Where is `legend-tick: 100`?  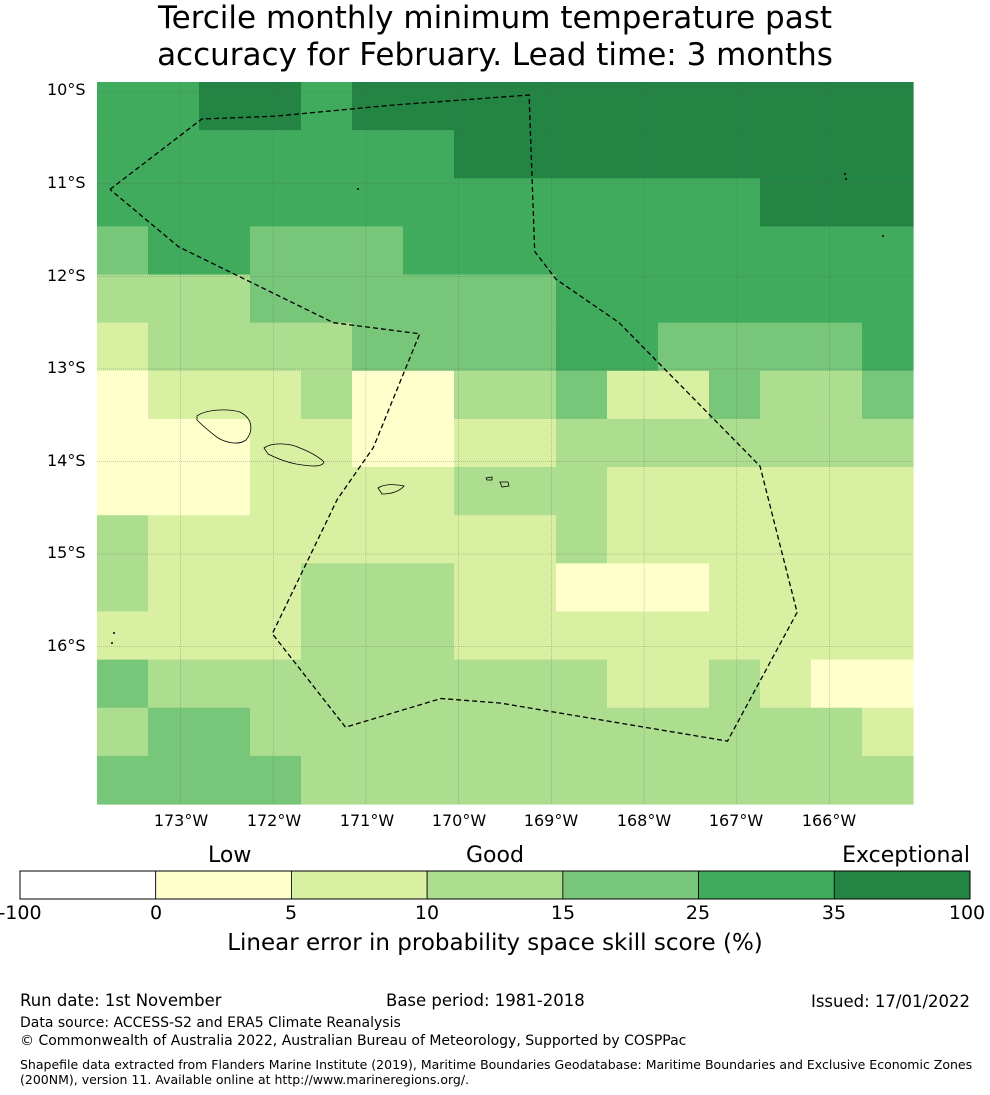 legend-tick: 100 is located at coordinates (967, 913).